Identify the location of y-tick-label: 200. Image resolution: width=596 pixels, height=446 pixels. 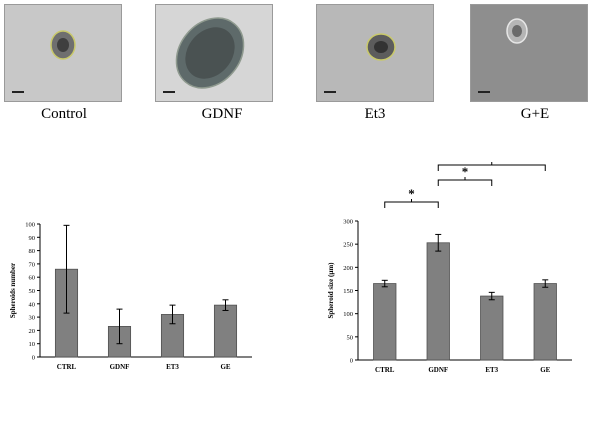
(348, 268).